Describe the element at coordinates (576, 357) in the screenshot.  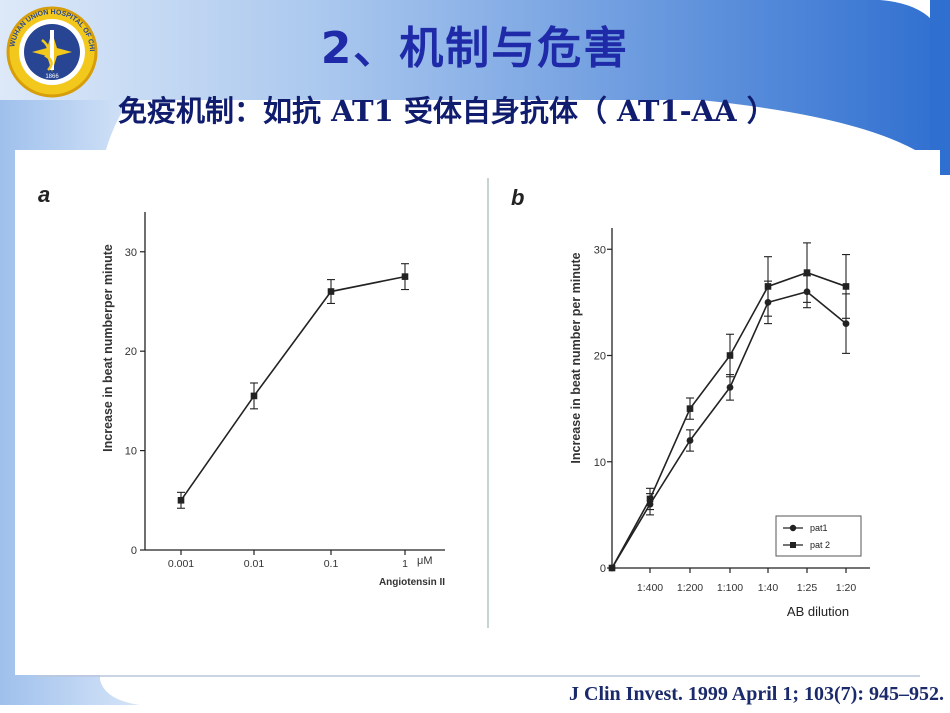
I see `chart-b-y-axis-label: Increase in beat number per minute` at that location.